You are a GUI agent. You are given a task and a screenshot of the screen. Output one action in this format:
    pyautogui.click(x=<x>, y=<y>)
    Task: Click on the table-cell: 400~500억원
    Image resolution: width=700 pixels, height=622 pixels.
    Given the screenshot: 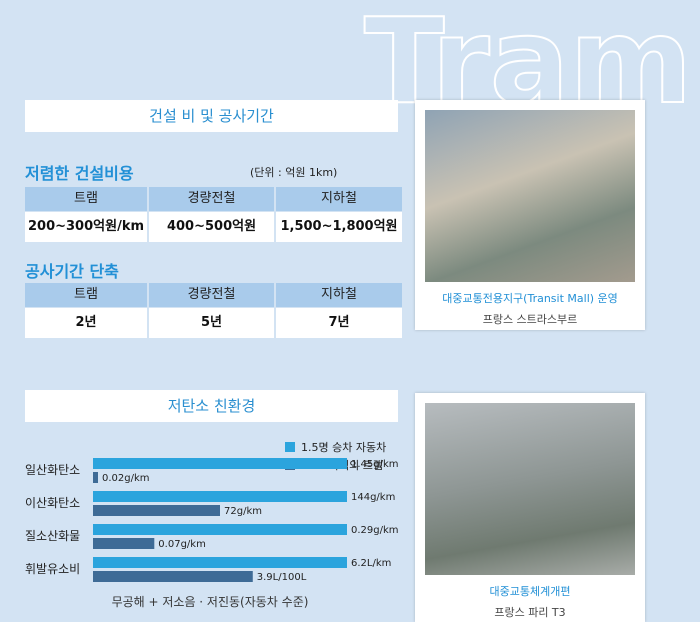 What is the action you would take?
    pyautogui.click(x=211, y=227)
    